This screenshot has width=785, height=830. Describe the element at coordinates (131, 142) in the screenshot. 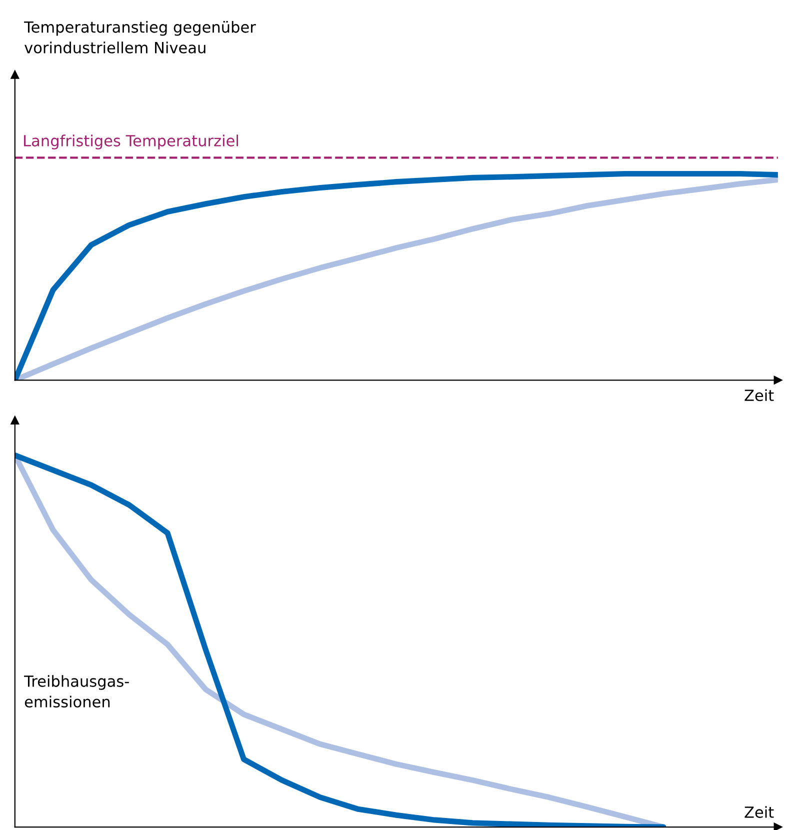

I see `ref-line-label: Langfristiges Temperaturziel` at that location.